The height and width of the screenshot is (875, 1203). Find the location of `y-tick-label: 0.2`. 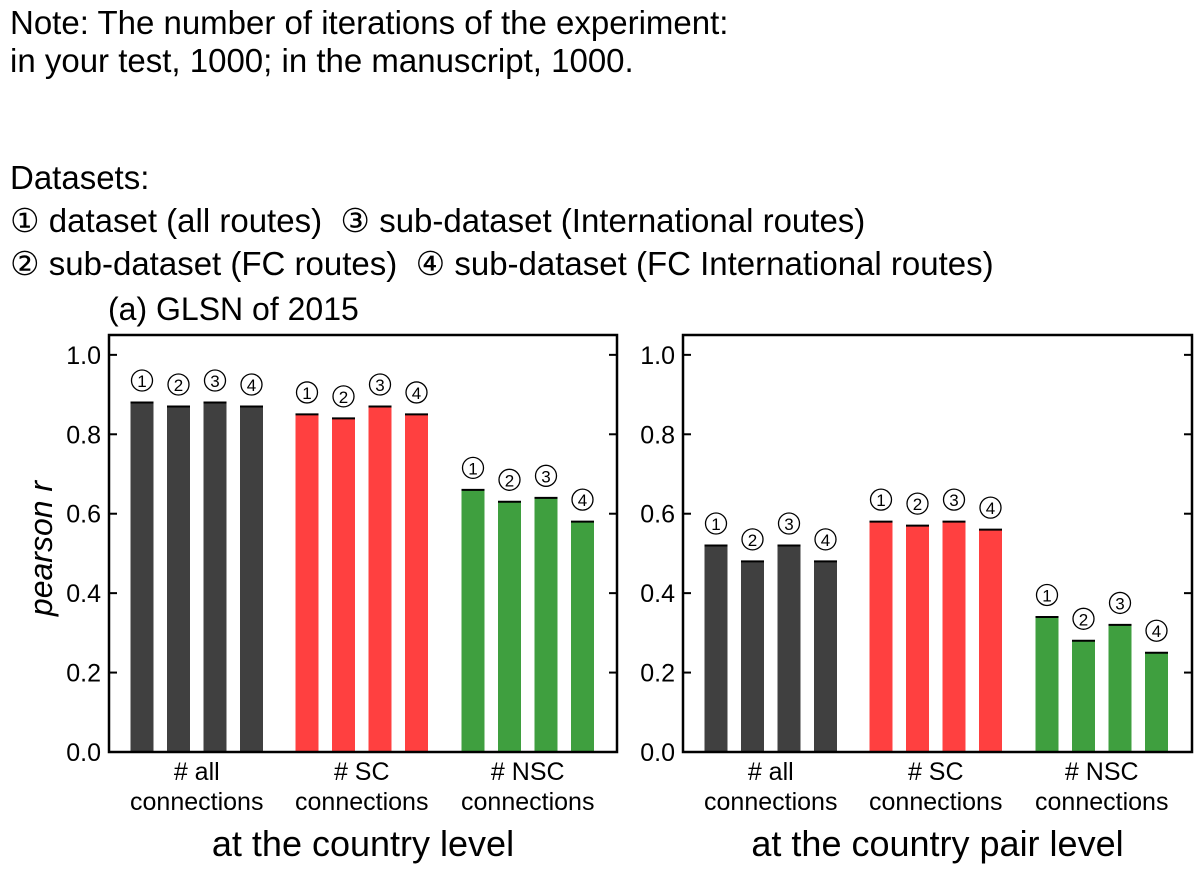

y-tick-label: 0.2 is located at coordinates (657, 674).